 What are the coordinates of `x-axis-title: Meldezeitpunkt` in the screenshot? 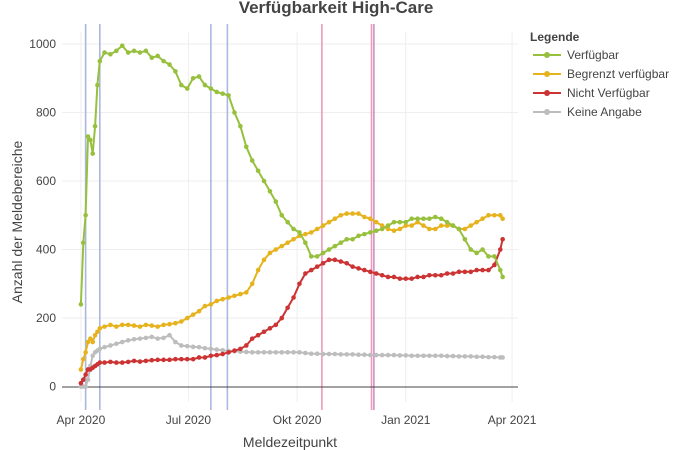 It's located at (290, 442).